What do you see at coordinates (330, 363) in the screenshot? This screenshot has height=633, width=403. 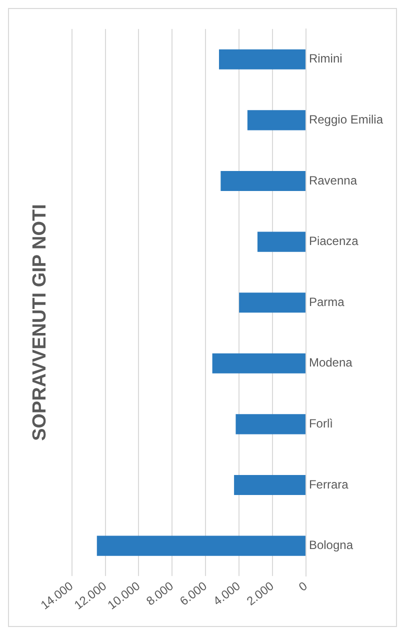 I see `y-tick-label: Modena` at bounding box center [330, 363].